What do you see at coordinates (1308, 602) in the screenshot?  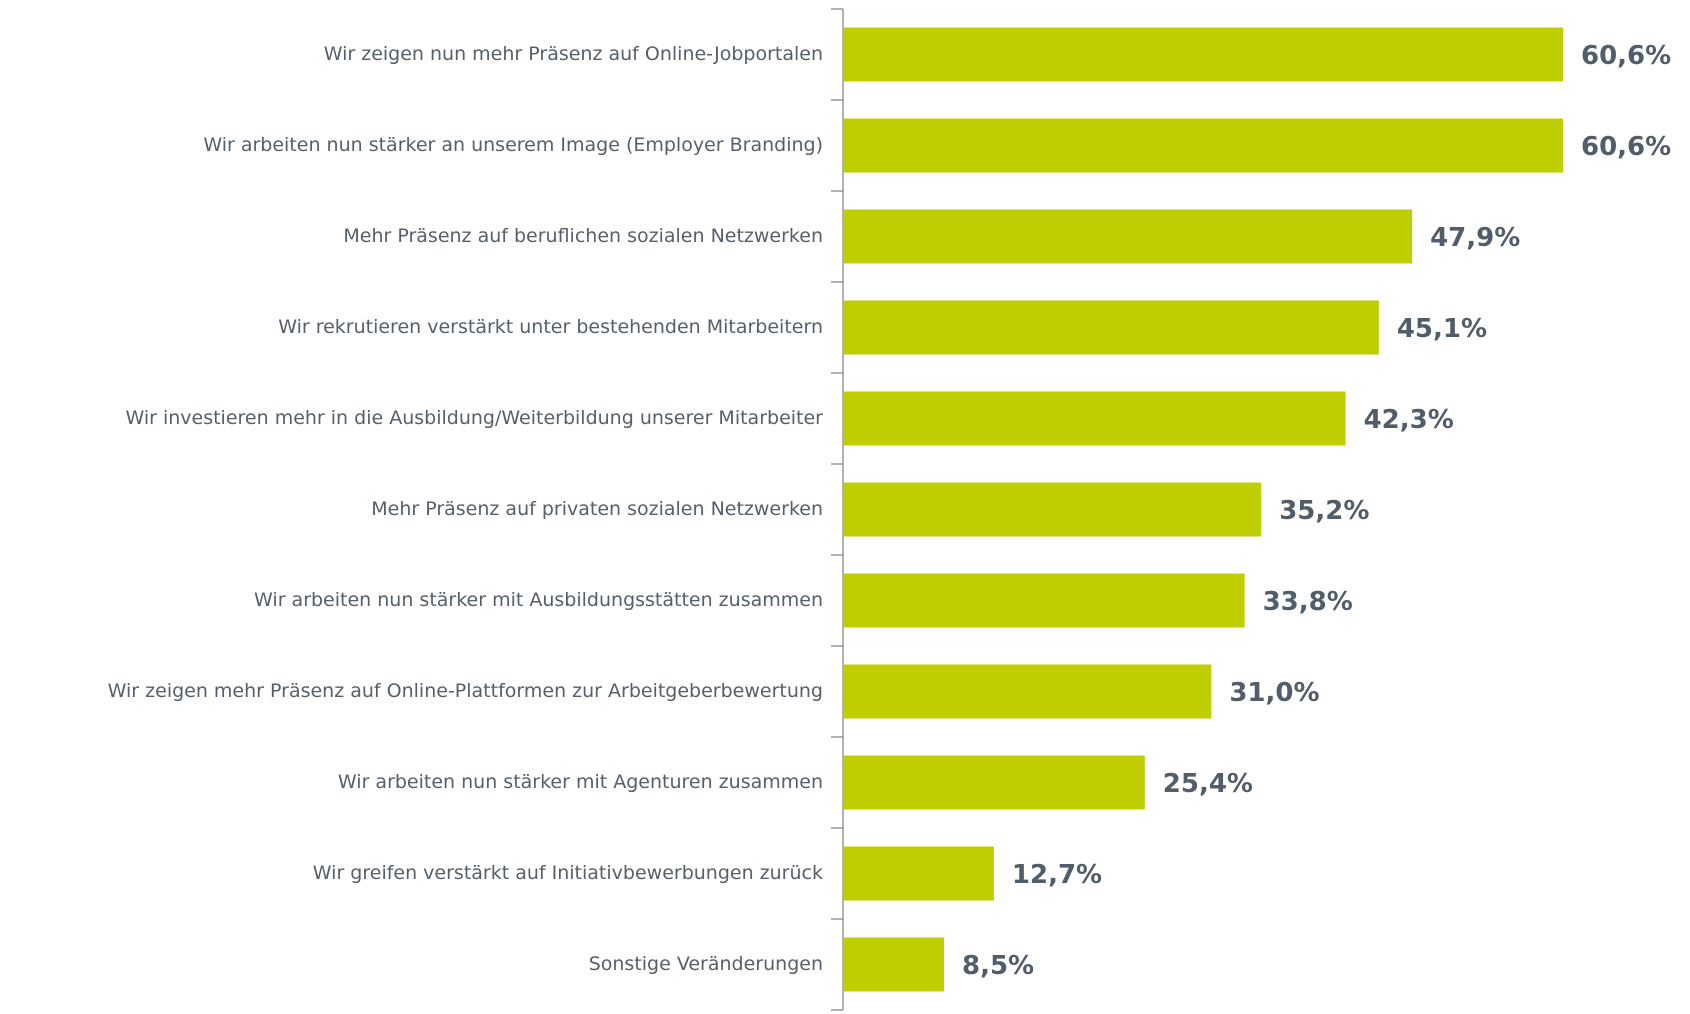 I see `value-label: 33,8%` at bounding box center [1308, 602].